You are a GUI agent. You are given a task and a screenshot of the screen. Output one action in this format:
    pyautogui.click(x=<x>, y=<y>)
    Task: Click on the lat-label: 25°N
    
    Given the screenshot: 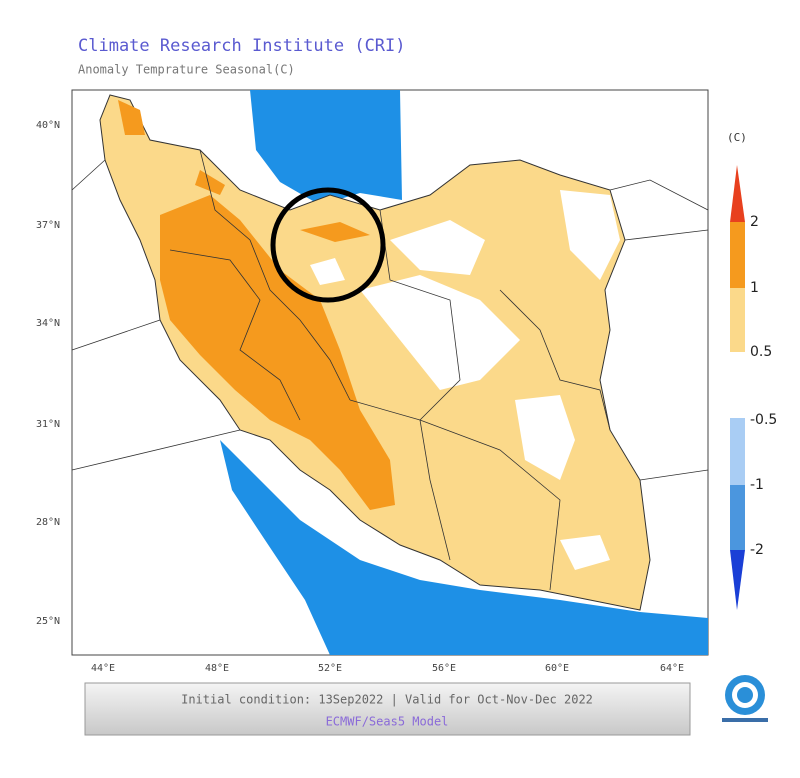 What is the action you would take?
    pyautogui.click(x=48, y=621)
    